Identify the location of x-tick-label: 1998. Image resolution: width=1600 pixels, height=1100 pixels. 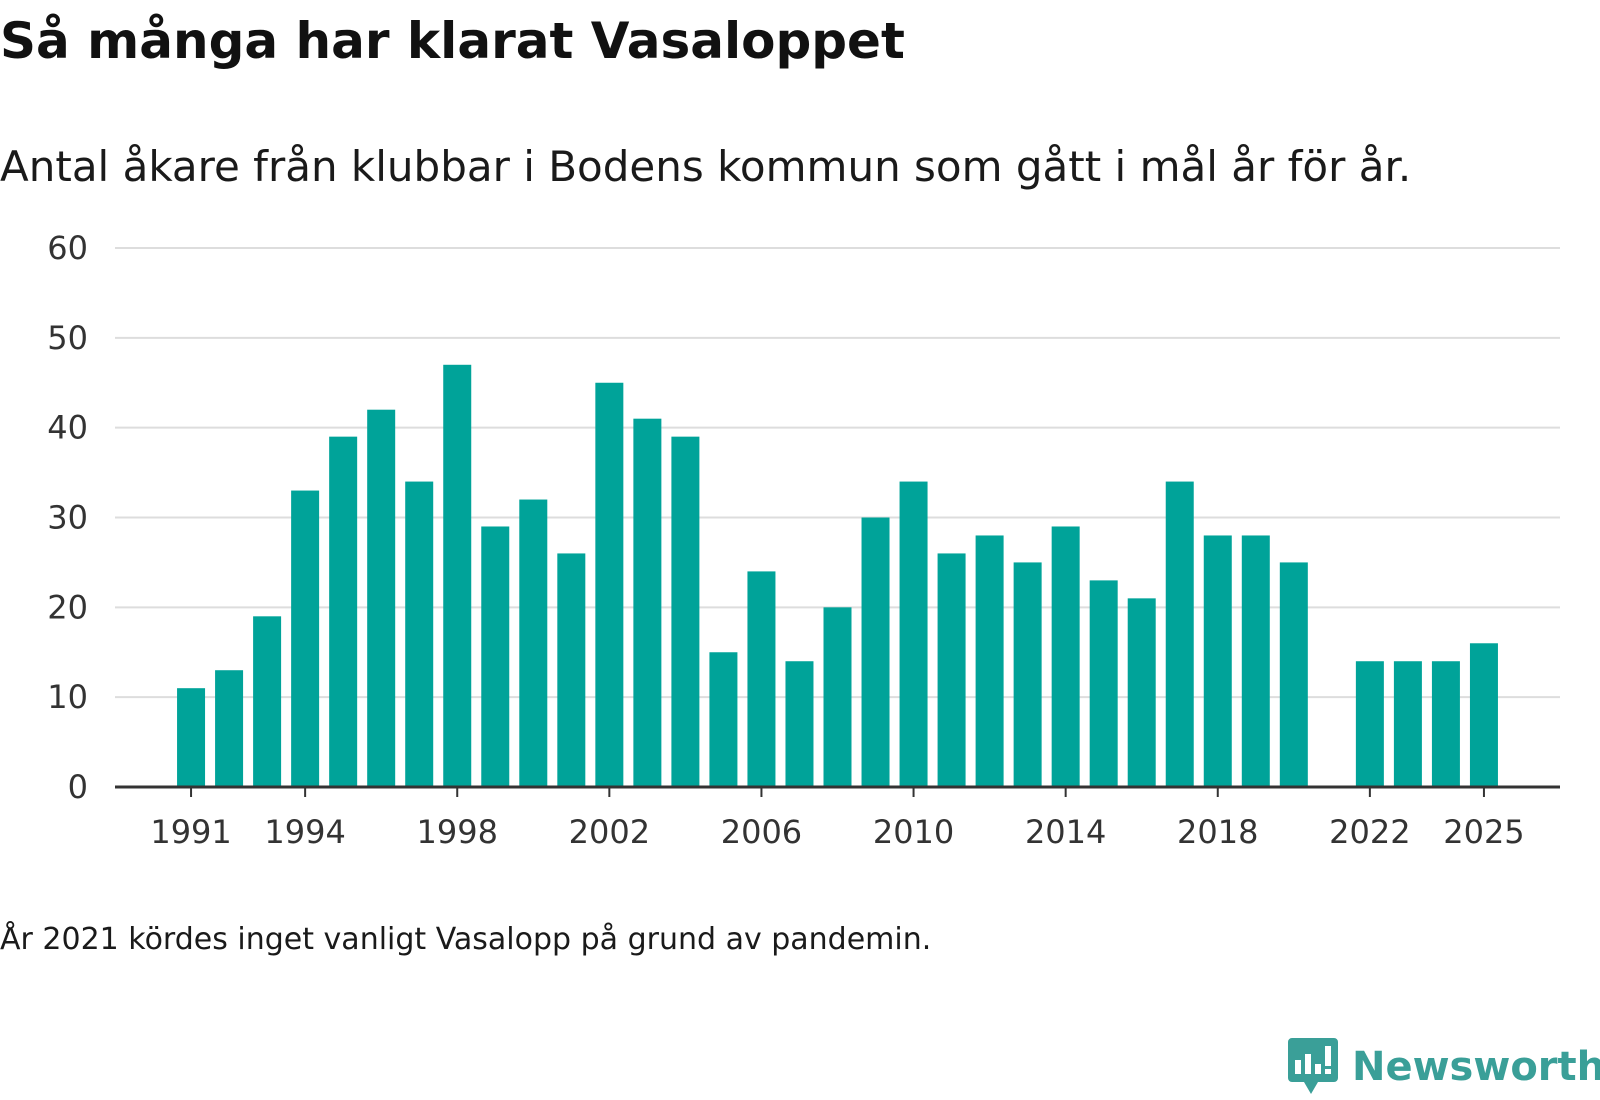
(457, 832).